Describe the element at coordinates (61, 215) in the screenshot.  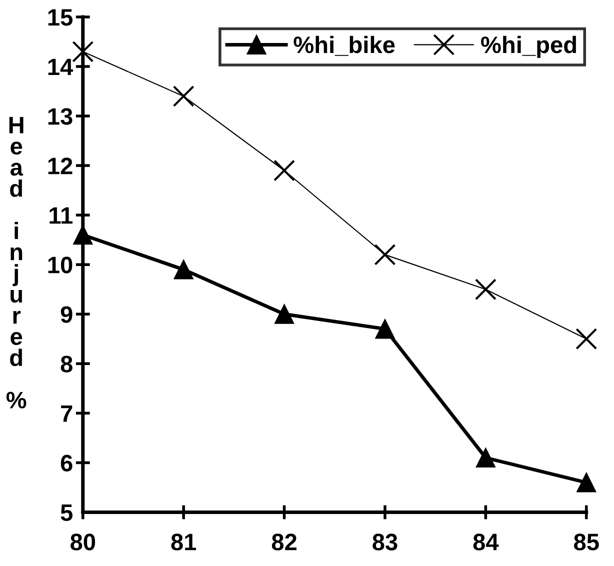
I see `y-tick-label: 11` at that location.